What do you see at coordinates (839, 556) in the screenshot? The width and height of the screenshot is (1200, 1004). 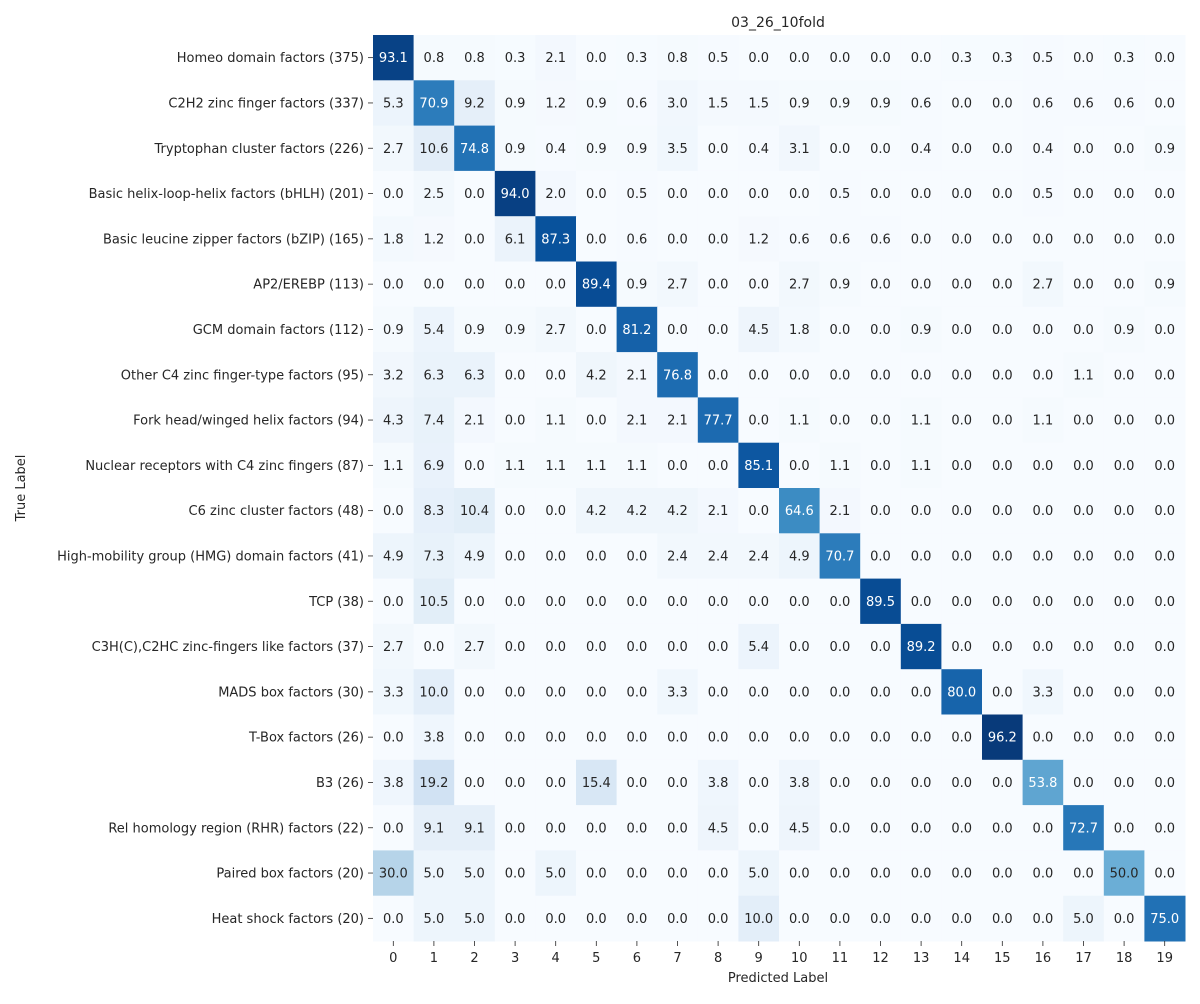 I see `cell-value-label: 70.7` at bounding box center [839, 556].